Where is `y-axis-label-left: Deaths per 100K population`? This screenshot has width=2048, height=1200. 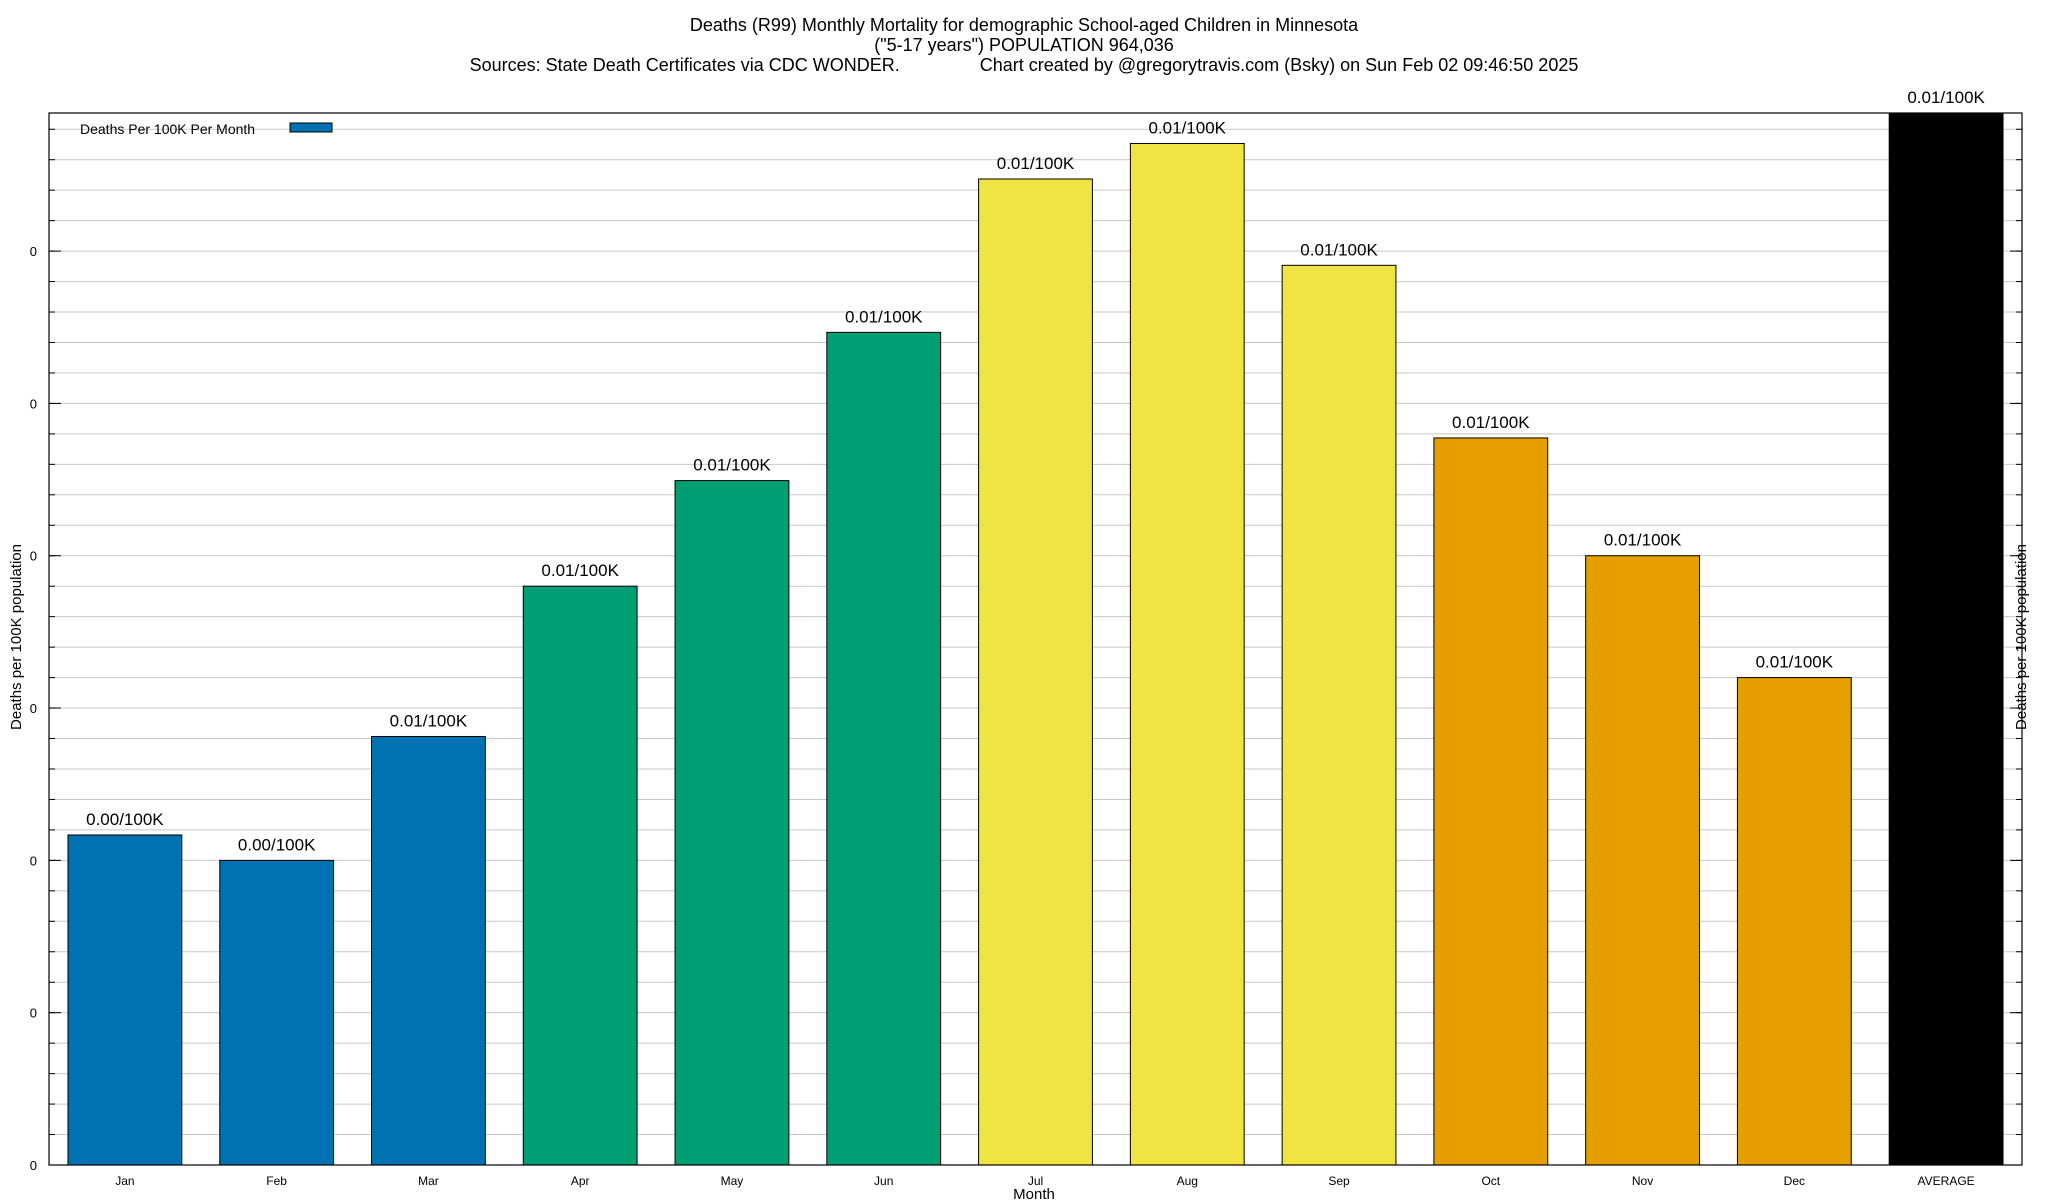
y-axis-label-left: Deaths per 100K population is located at coordinates (16, 637).